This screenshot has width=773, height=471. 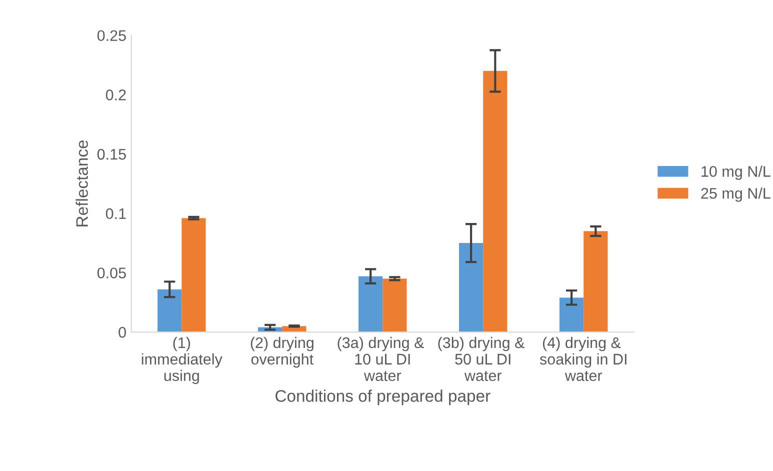 What do you see at coordinates (282, 352) in the screenshot?
I see `x-tick-label: (2) drying overnight` at bounding box center [282, 352].